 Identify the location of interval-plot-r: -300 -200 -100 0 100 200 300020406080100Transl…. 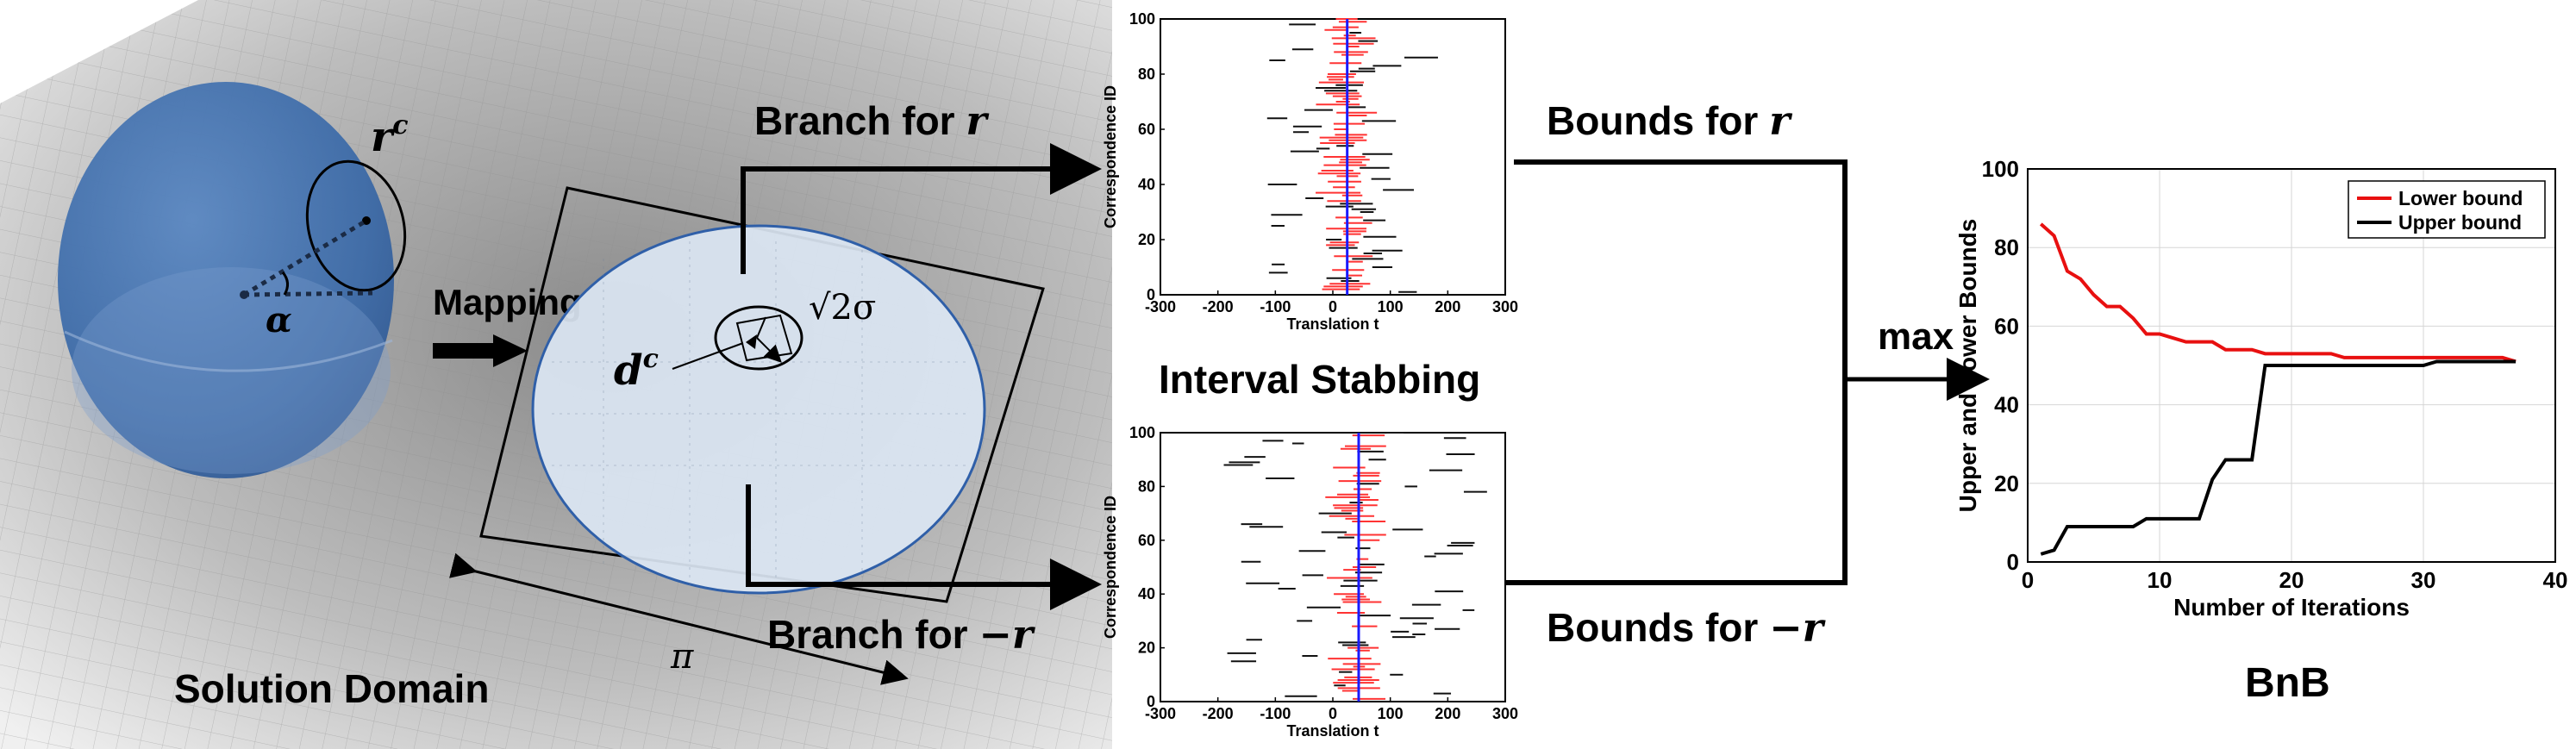
(1310, 171).